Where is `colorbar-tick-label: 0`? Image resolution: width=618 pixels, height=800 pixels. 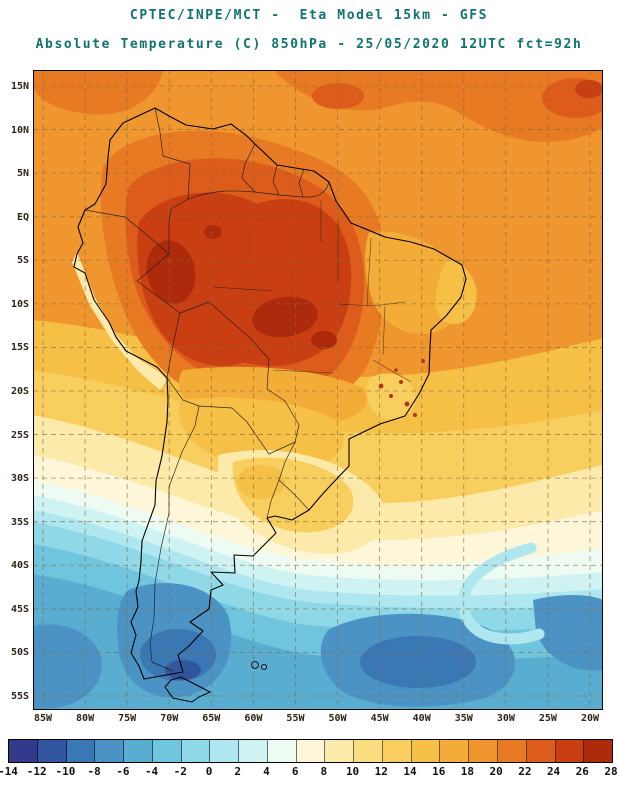 colorbar-tick-label: 0 is located at coordinates (209, 771).